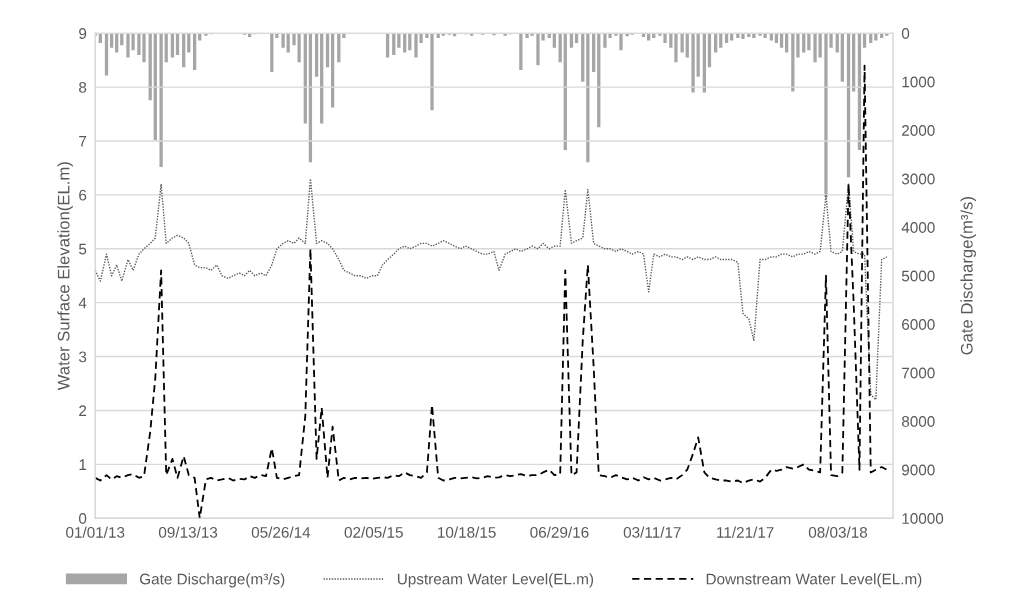 The image size is (1013, 604). What do you see at coordinates (83, 195) in the screenshot?
I see `y-tick-label: 6` at bounding box center [83, 195].